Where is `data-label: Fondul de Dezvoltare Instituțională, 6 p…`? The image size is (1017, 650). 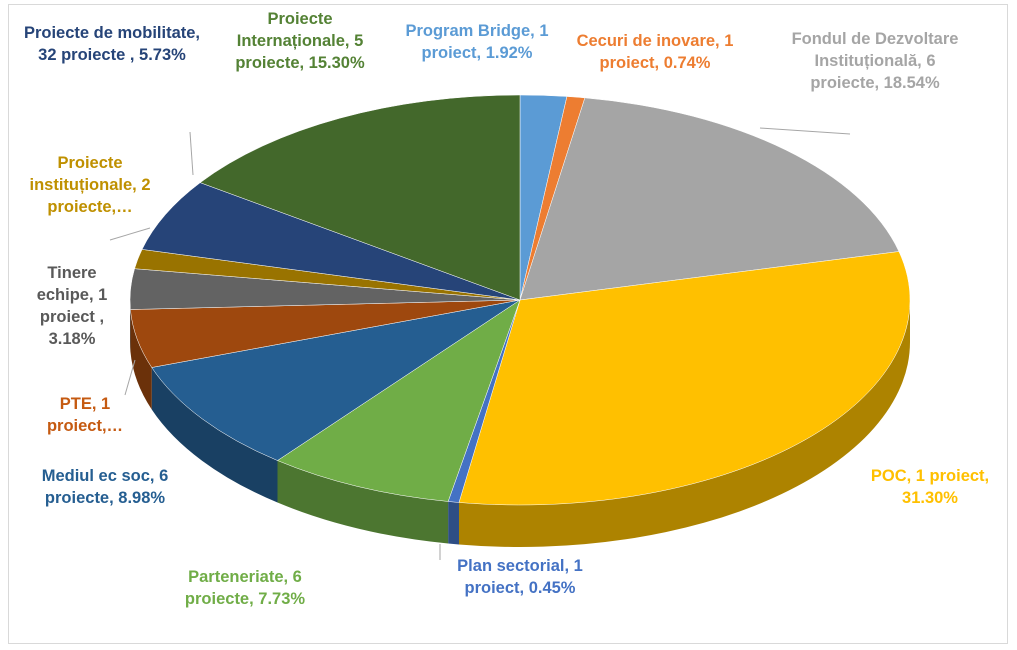 data-label: Fondul de Dezvoltare Instituțională, 6 p… is located at coordinates (875, 61).